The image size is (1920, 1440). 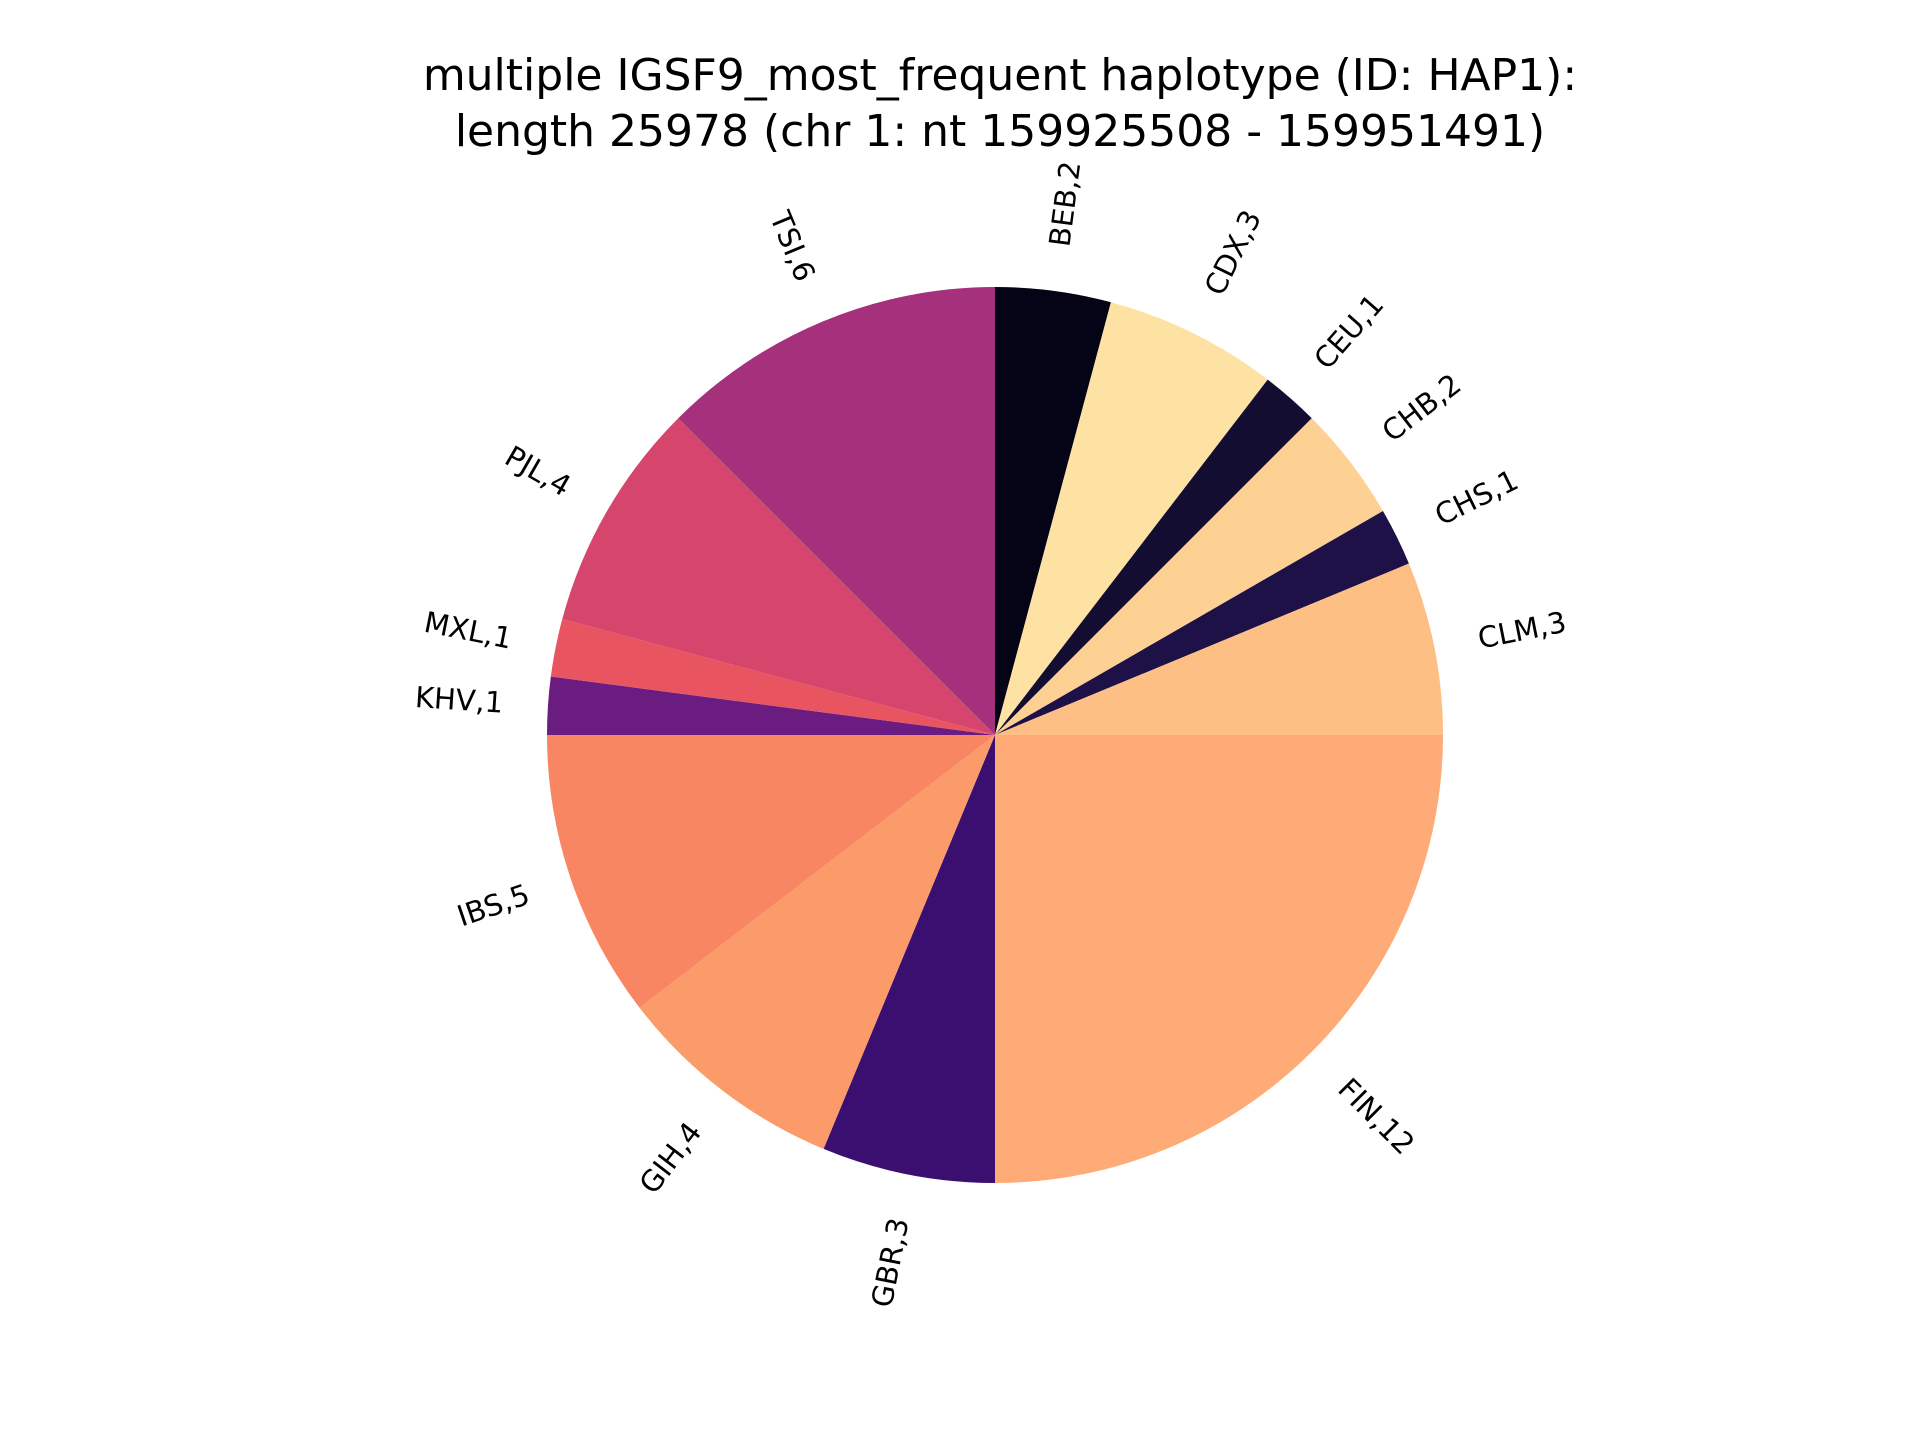 I want to click on slice-label-gih: GIH,4, so click(x=670, y=1158).